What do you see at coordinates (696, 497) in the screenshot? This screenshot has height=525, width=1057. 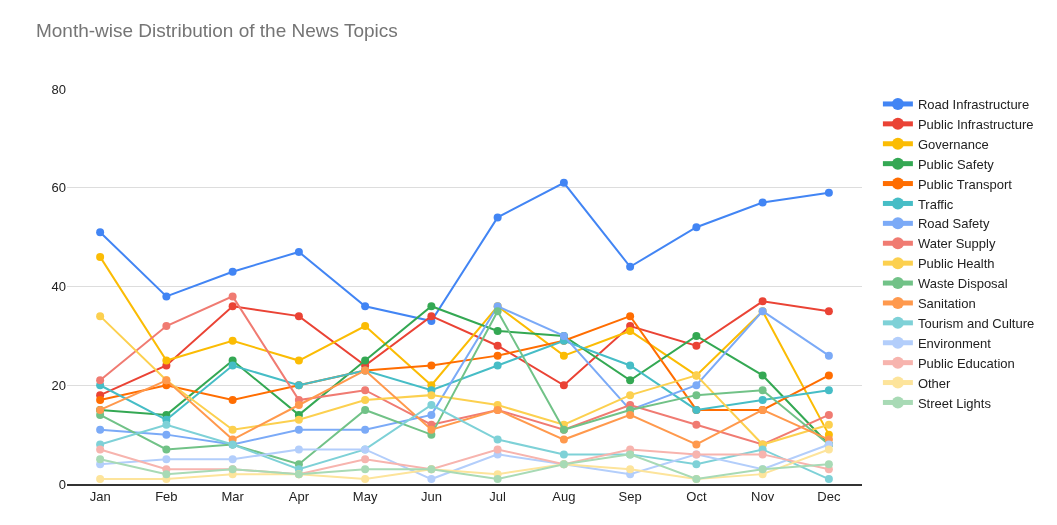 I see `x-tick-label: Oct` at bounding box center [696, 497].